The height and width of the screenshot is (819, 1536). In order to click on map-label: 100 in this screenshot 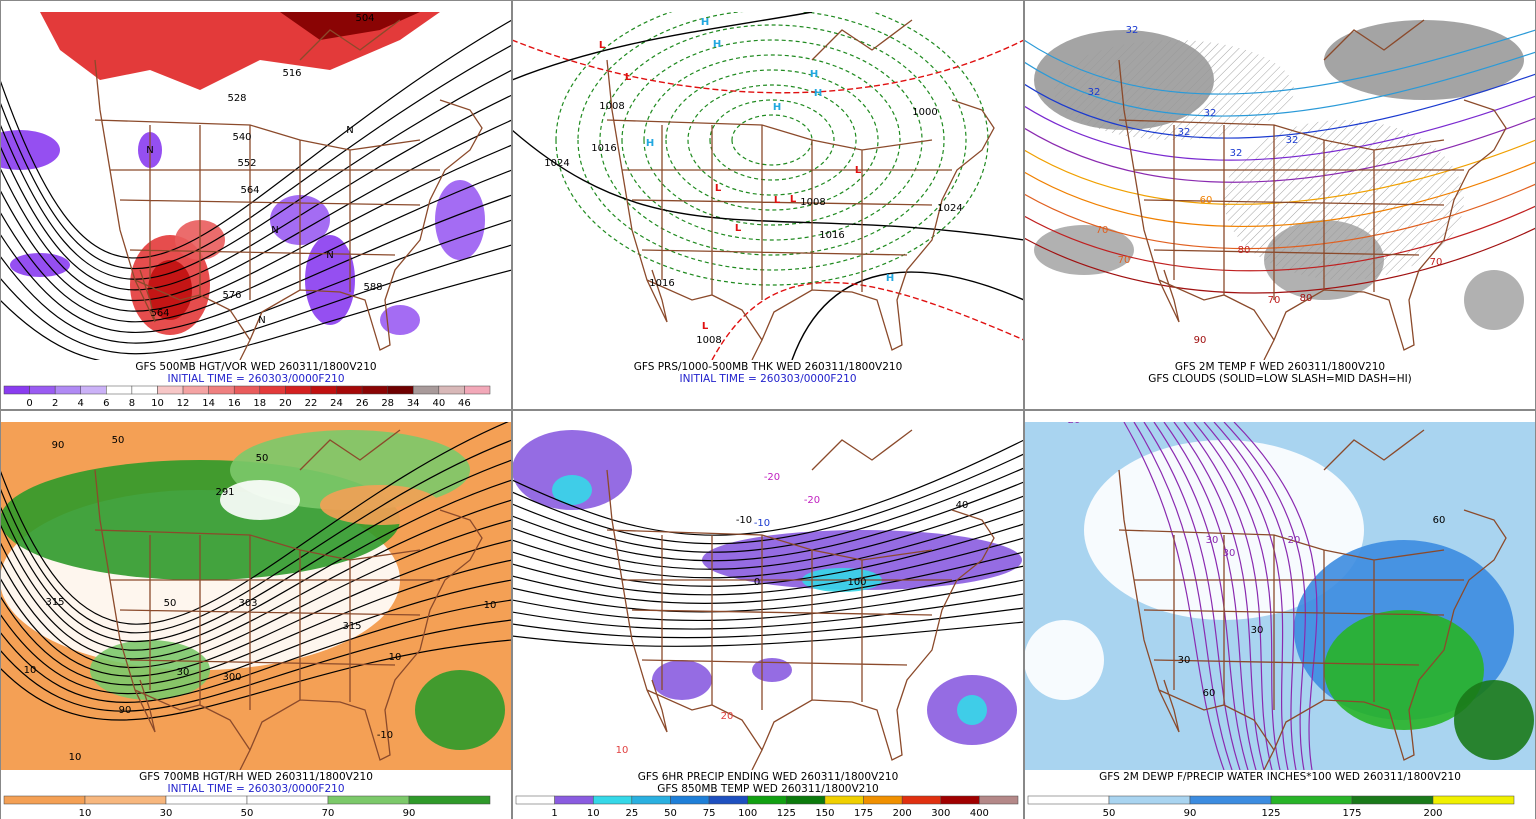, I will do `click(856, 582)`.